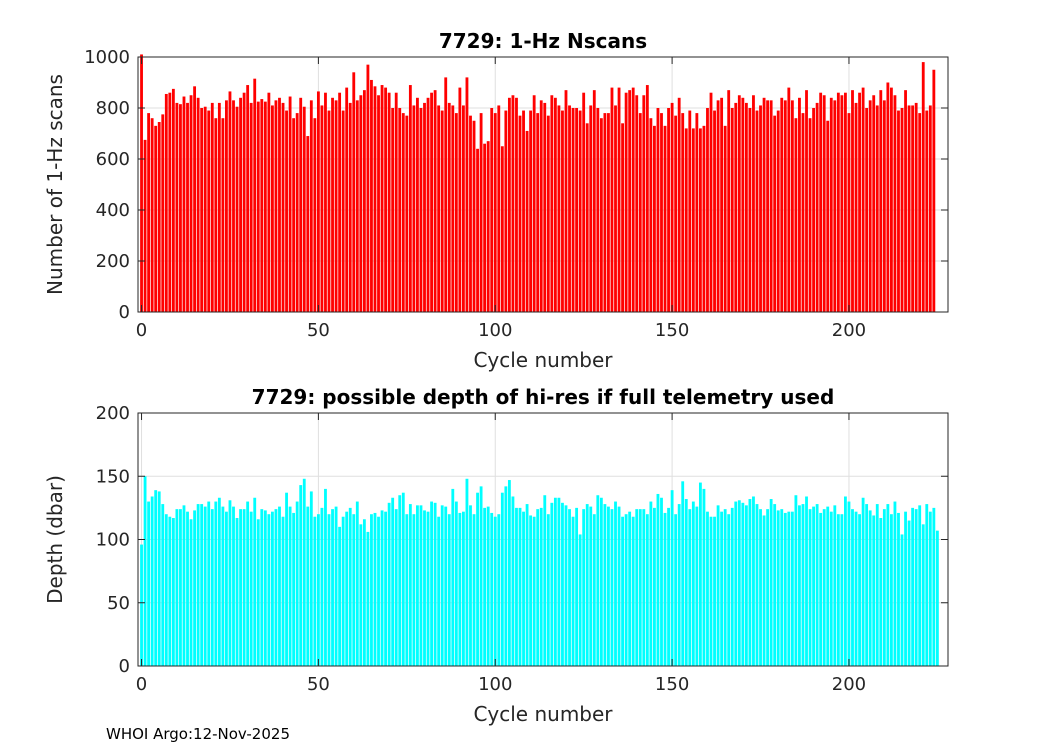 The height and width of the screenshot is (750, 1050). I want to click on x-tick-label: 100, so click(495, 330).